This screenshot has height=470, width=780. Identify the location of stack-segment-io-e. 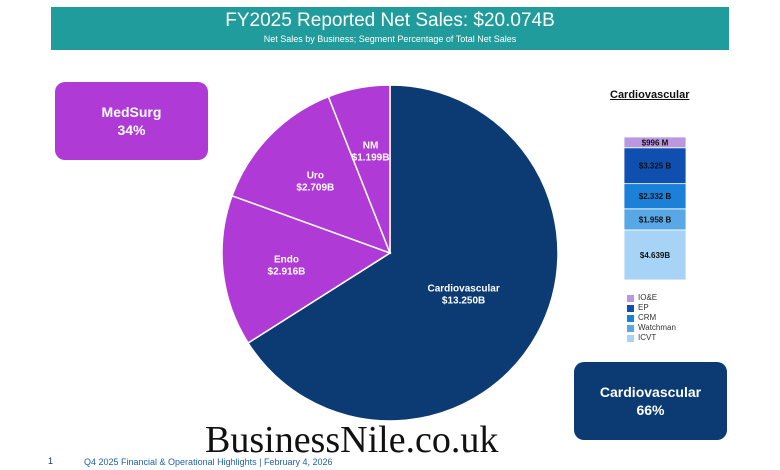
(655, 142).